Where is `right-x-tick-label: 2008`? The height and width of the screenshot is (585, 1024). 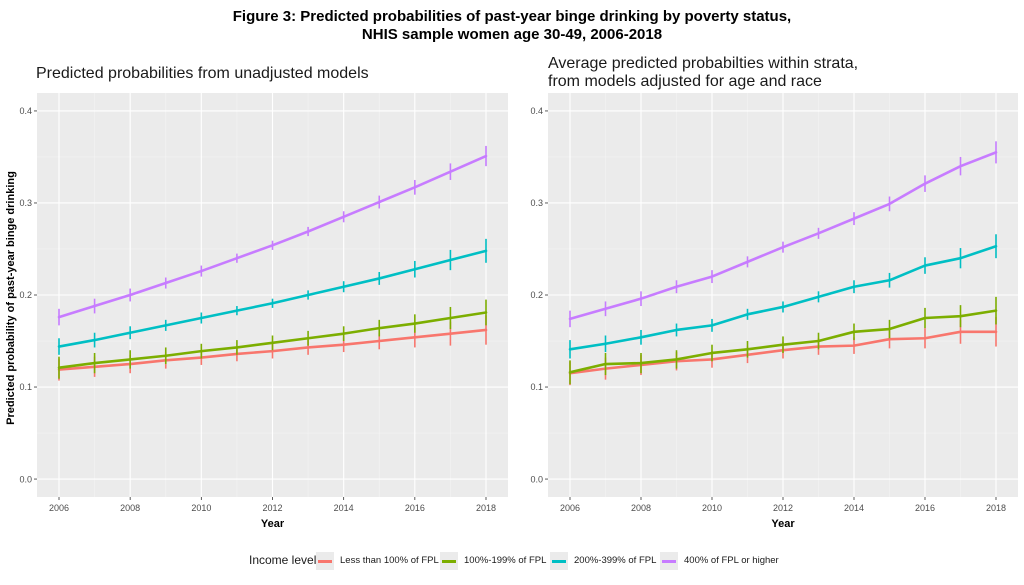
right-x-tick-label: 2008 is located at coordinates (641, 508).